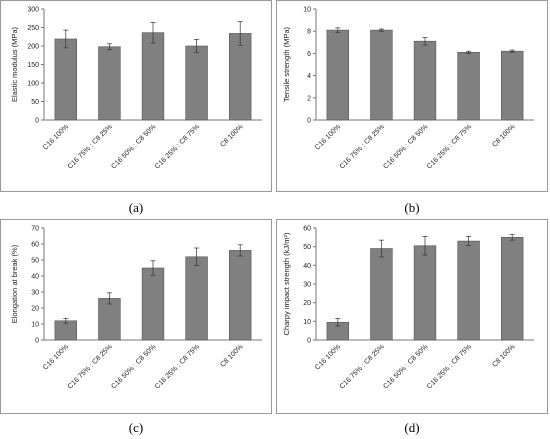 The width and height of the screenshot is (550, 439). I want to click on y-tick-label: 300, so click(33, 10).